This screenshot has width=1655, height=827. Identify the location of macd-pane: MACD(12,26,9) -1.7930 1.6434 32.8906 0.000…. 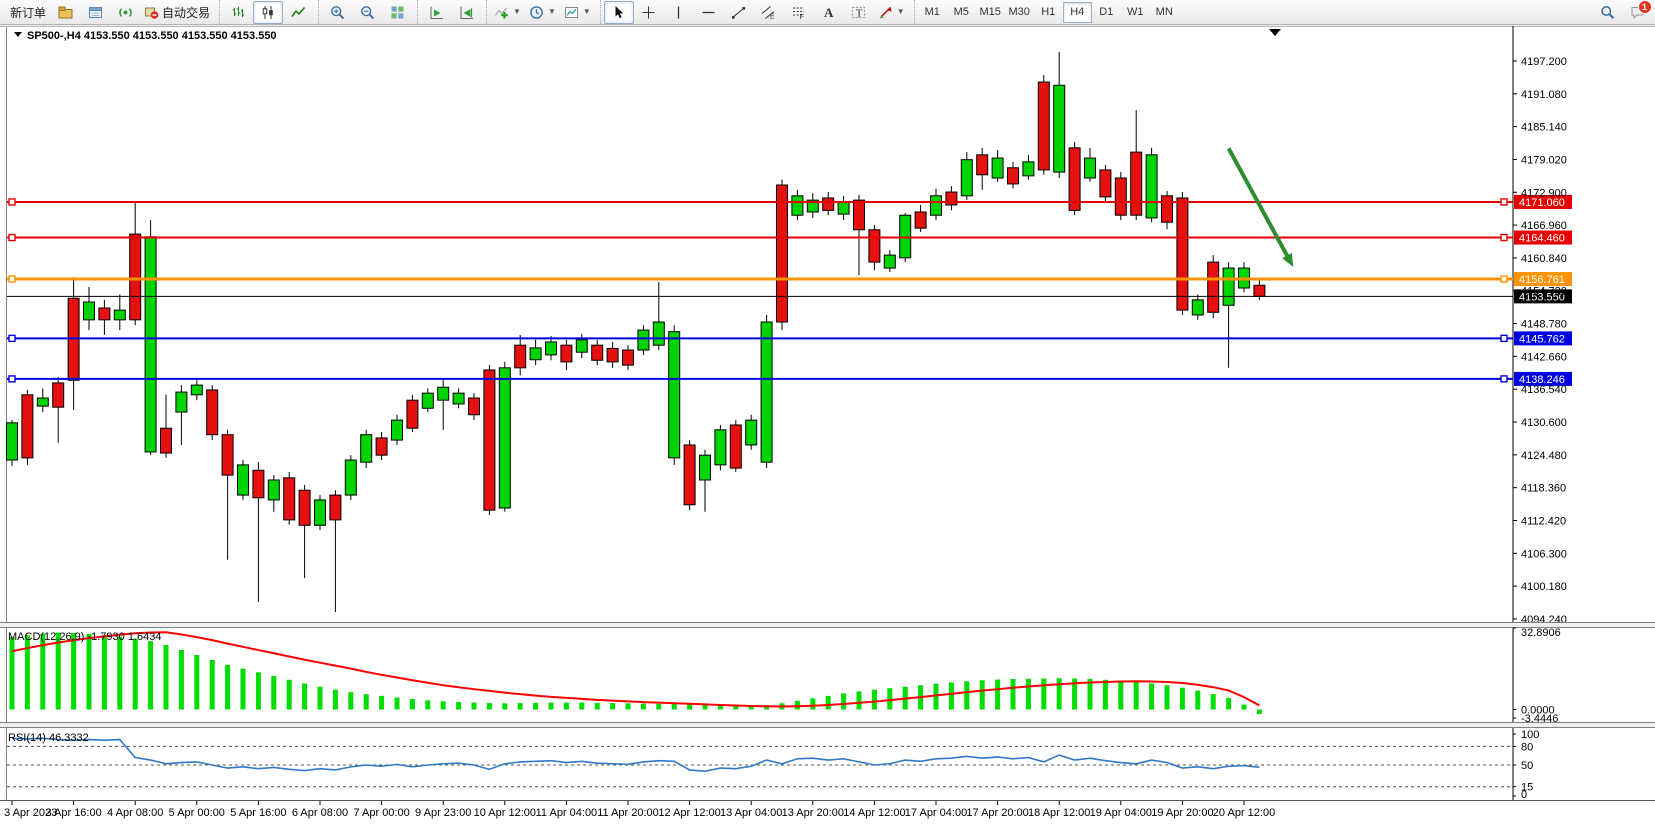
(784, 676).